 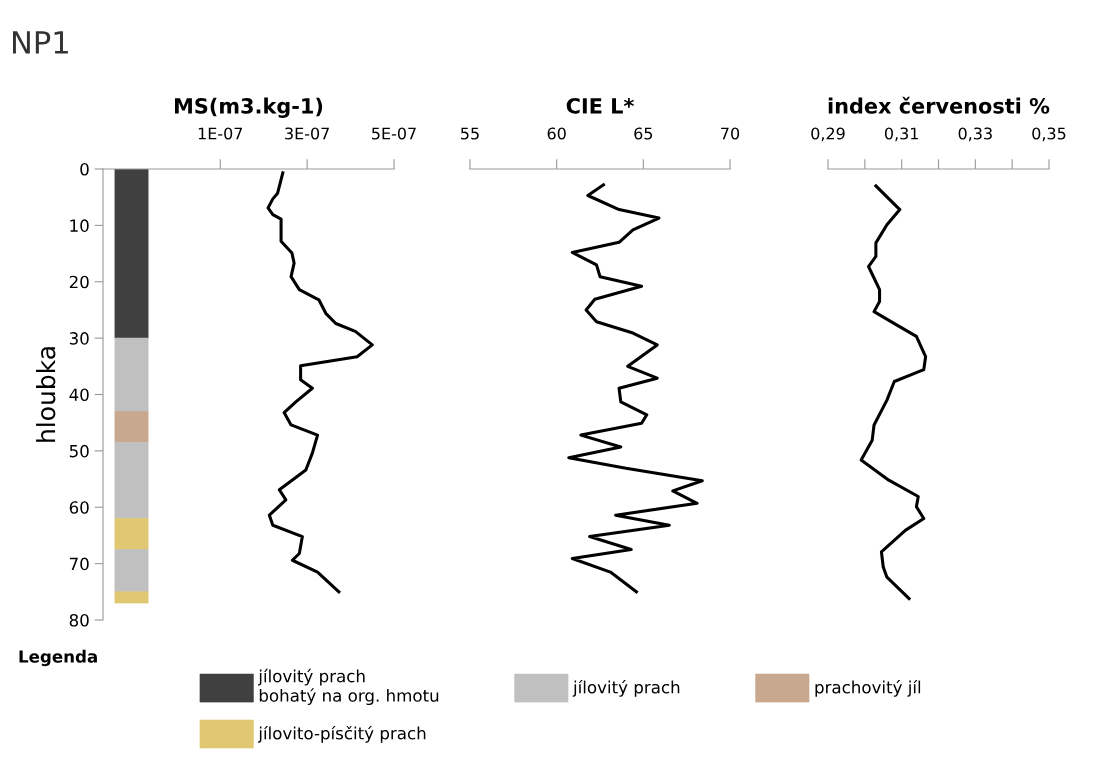 I want to click on chart-title: index červenosti %, so click(x=939, y=105).